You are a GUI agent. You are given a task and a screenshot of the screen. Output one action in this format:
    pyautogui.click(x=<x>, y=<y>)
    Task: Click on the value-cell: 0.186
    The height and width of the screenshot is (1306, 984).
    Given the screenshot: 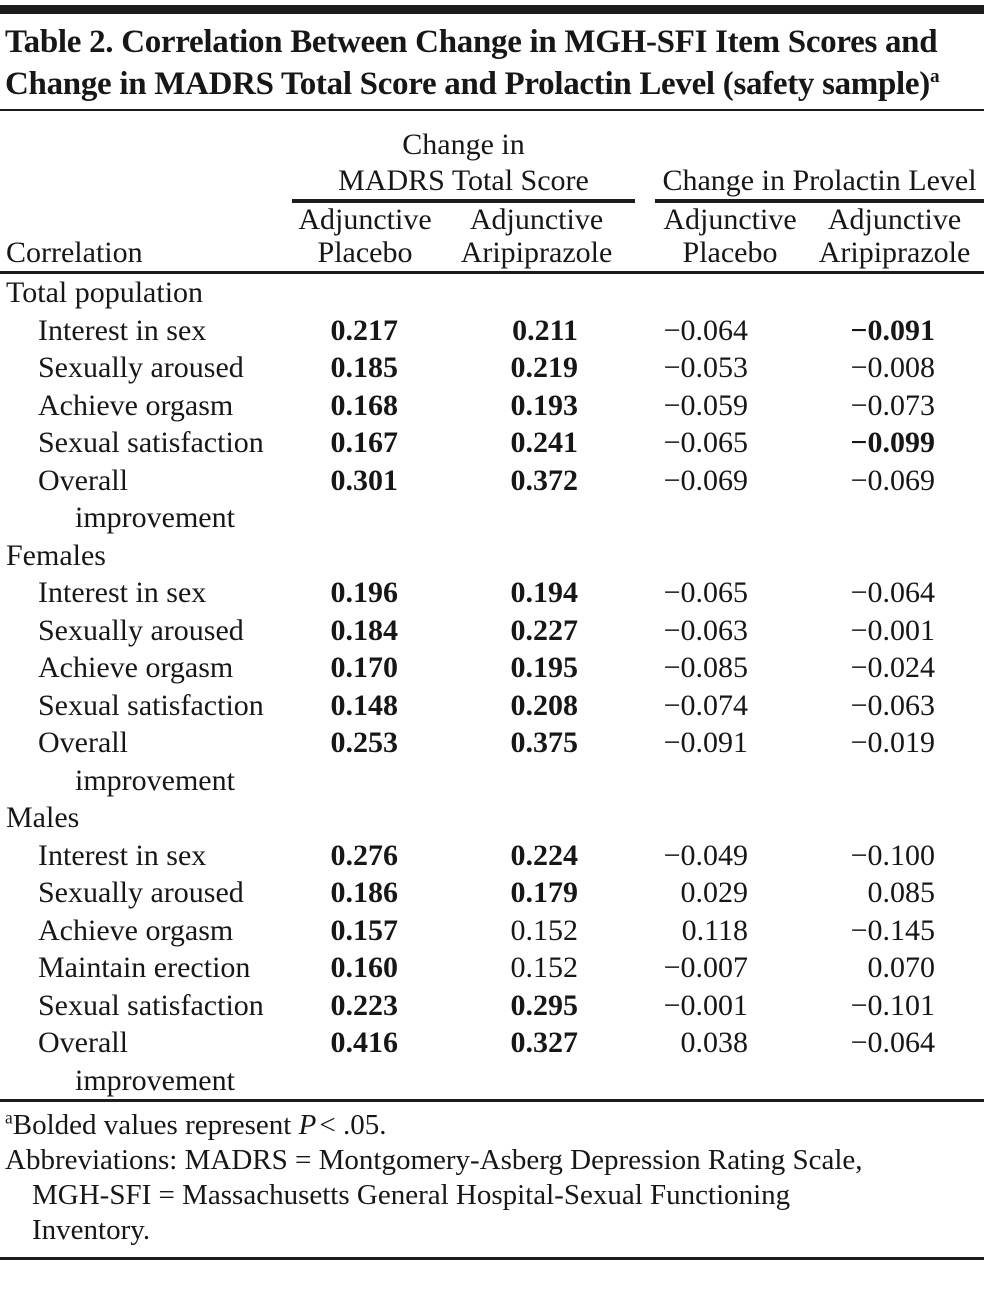 What is the action you would take?
    pyautogui.click(x=364, y=892)
    